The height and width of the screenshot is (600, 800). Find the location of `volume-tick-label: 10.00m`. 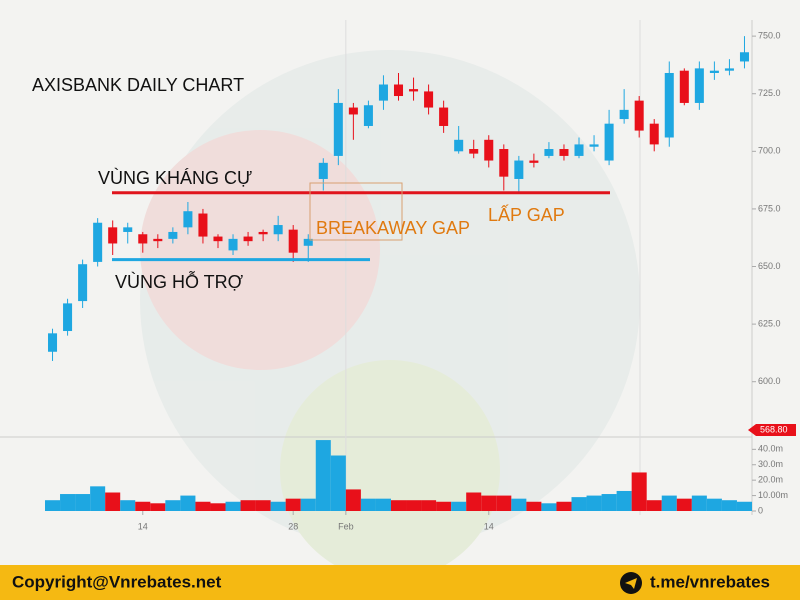

volume-tick-label: 10.00m is located at coordinates (773, 495).